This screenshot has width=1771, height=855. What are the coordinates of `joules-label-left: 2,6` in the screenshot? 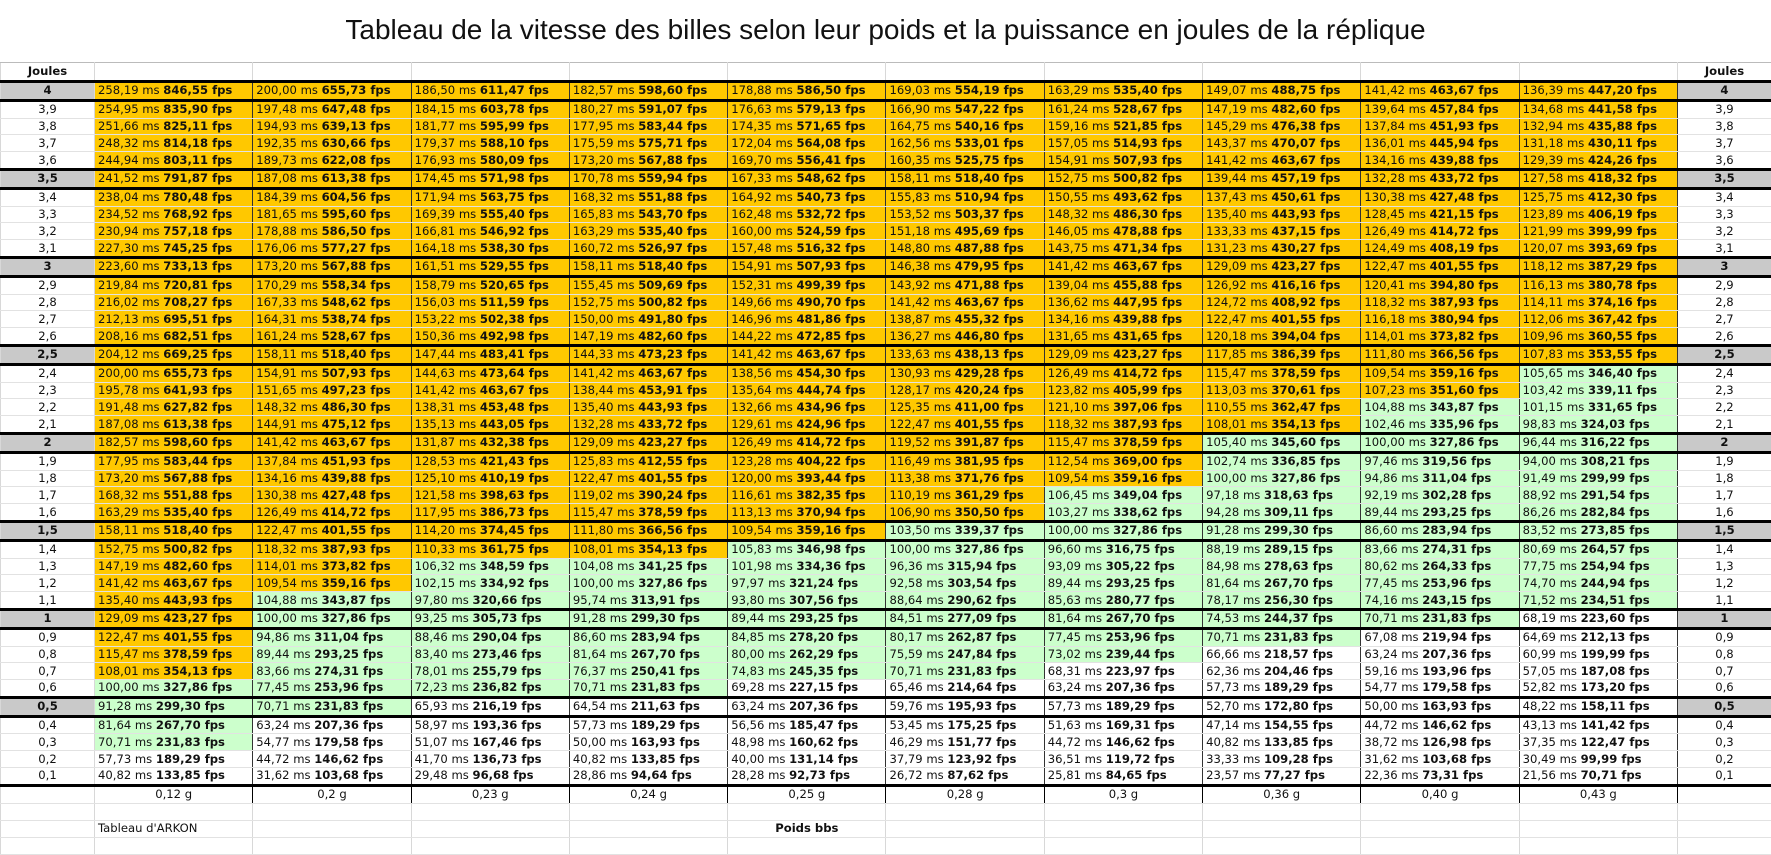 It's located at (48, 337).